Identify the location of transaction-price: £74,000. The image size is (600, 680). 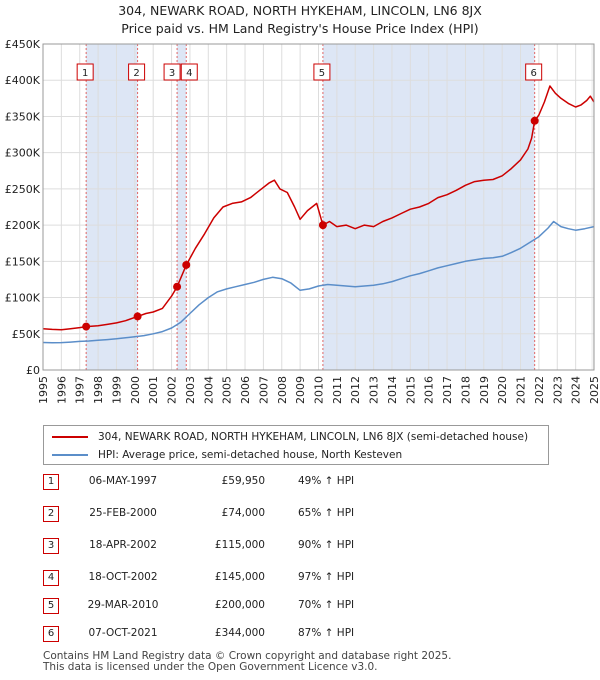
(243, 513).